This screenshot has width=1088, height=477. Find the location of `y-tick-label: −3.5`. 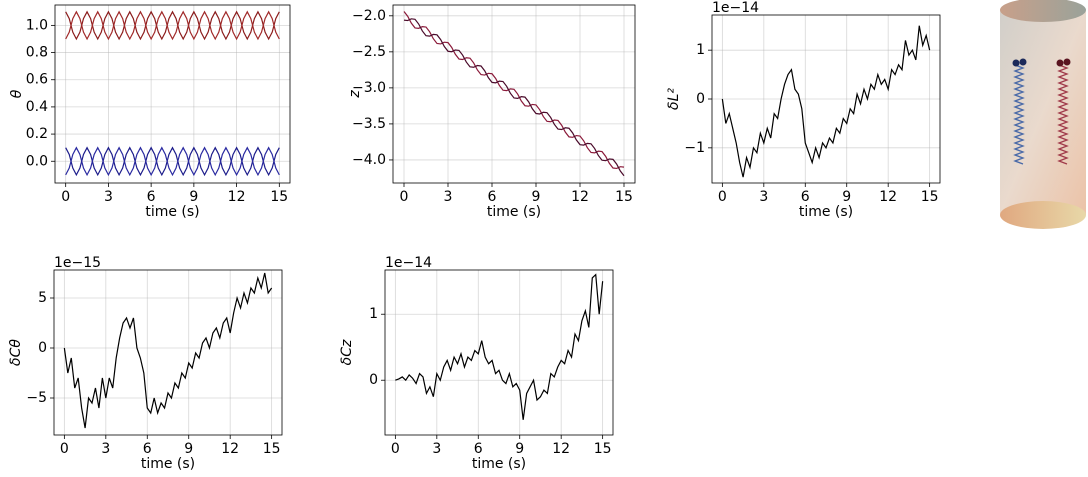

y-tick-label: −3.5 is located at coordinates (369, 124).